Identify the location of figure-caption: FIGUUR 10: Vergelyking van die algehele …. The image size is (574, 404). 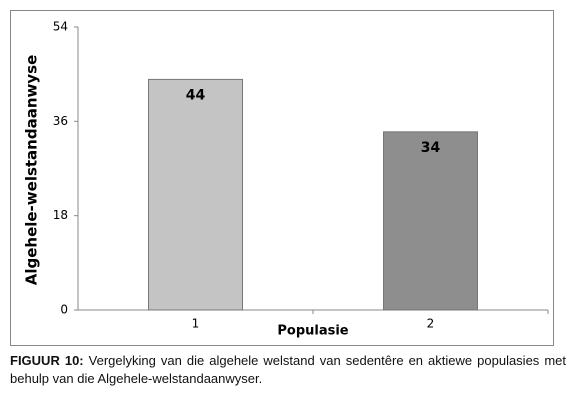
(288, 370).